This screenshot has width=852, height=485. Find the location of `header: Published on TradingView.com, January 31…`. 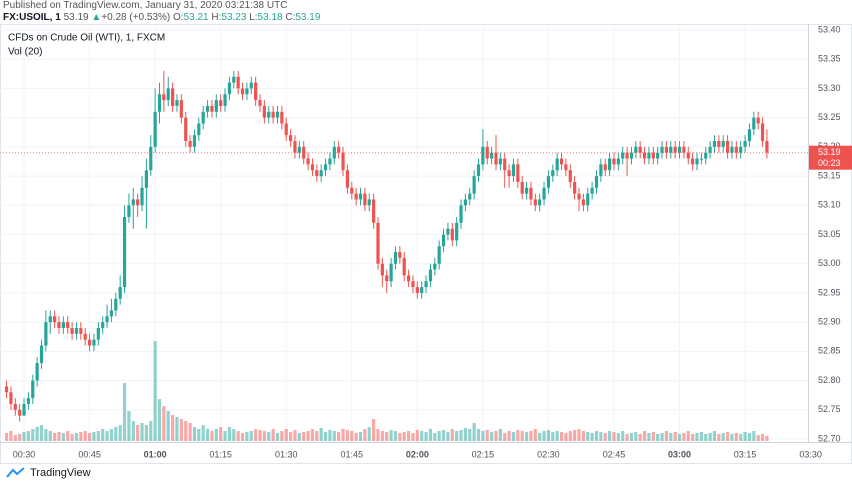

header: Published on TradingView.com, January 31… is located at coordinates (161, 12).